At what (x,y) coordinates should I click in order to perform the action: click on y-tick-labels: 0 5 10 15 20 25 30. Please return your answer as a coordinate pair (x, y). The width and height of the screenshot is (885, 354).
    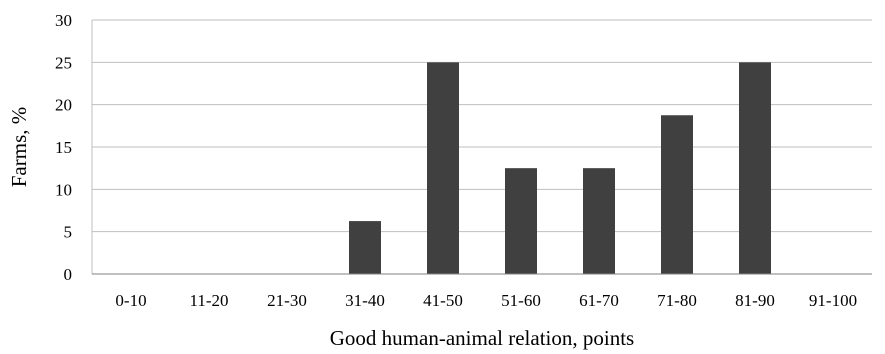
    Looking at the image, I should click on (63, 147).